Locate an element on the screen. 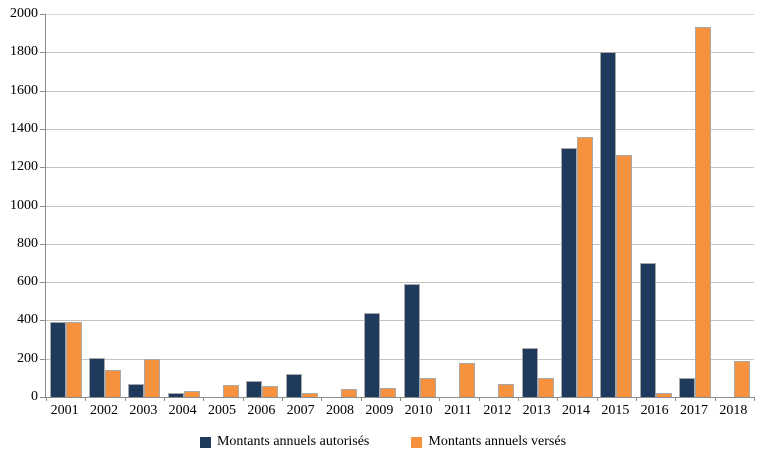 The image size is (766, 464). bar-verses-2003 is located at coordinates (152, 377).